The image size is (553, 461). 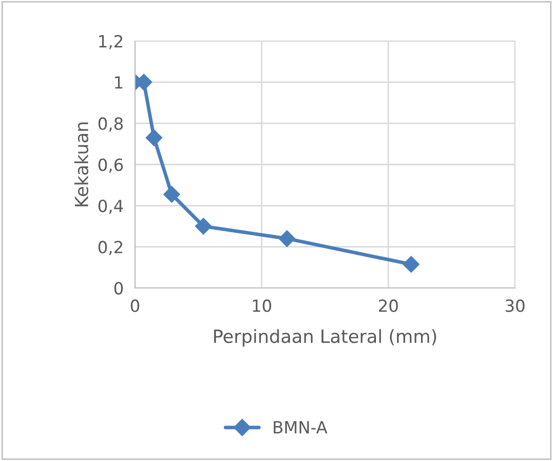 What do you see at coordinates (110, 165) in the screenshot?
I see `y-tick-label: 0,6` at bounding box center [110, 165].